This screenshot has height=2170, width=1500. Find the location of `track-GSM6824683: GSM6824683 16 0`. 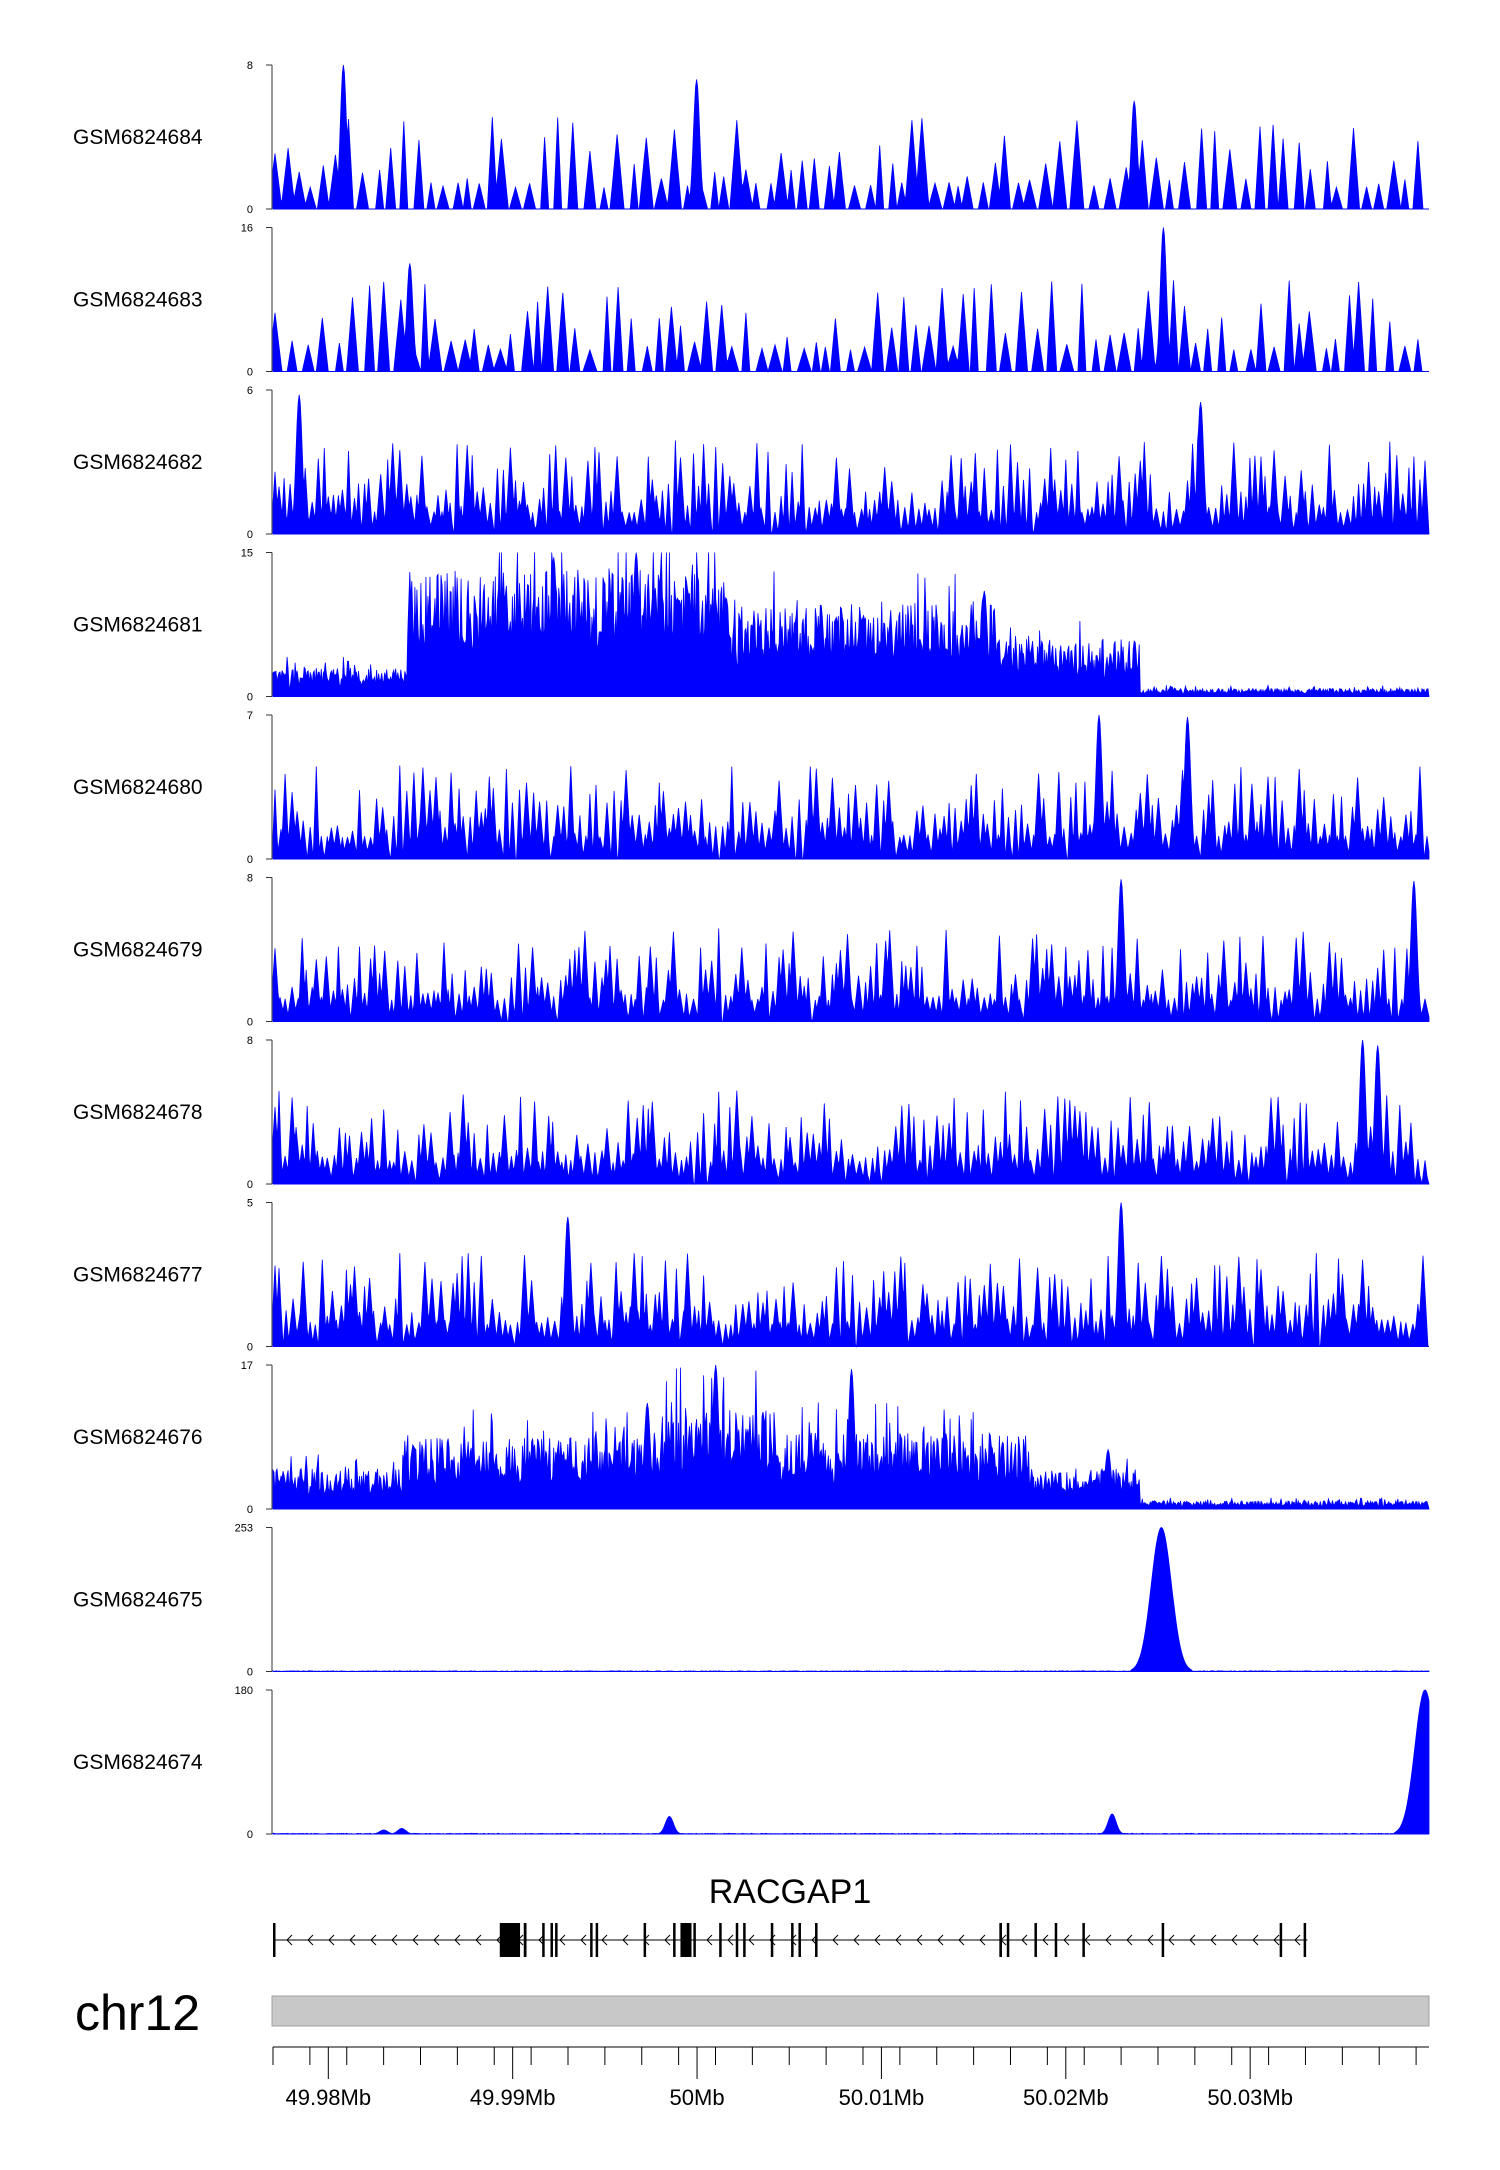

track-GSM6824683: GSM6824683 16 0 is located at coordinates (751, 301).